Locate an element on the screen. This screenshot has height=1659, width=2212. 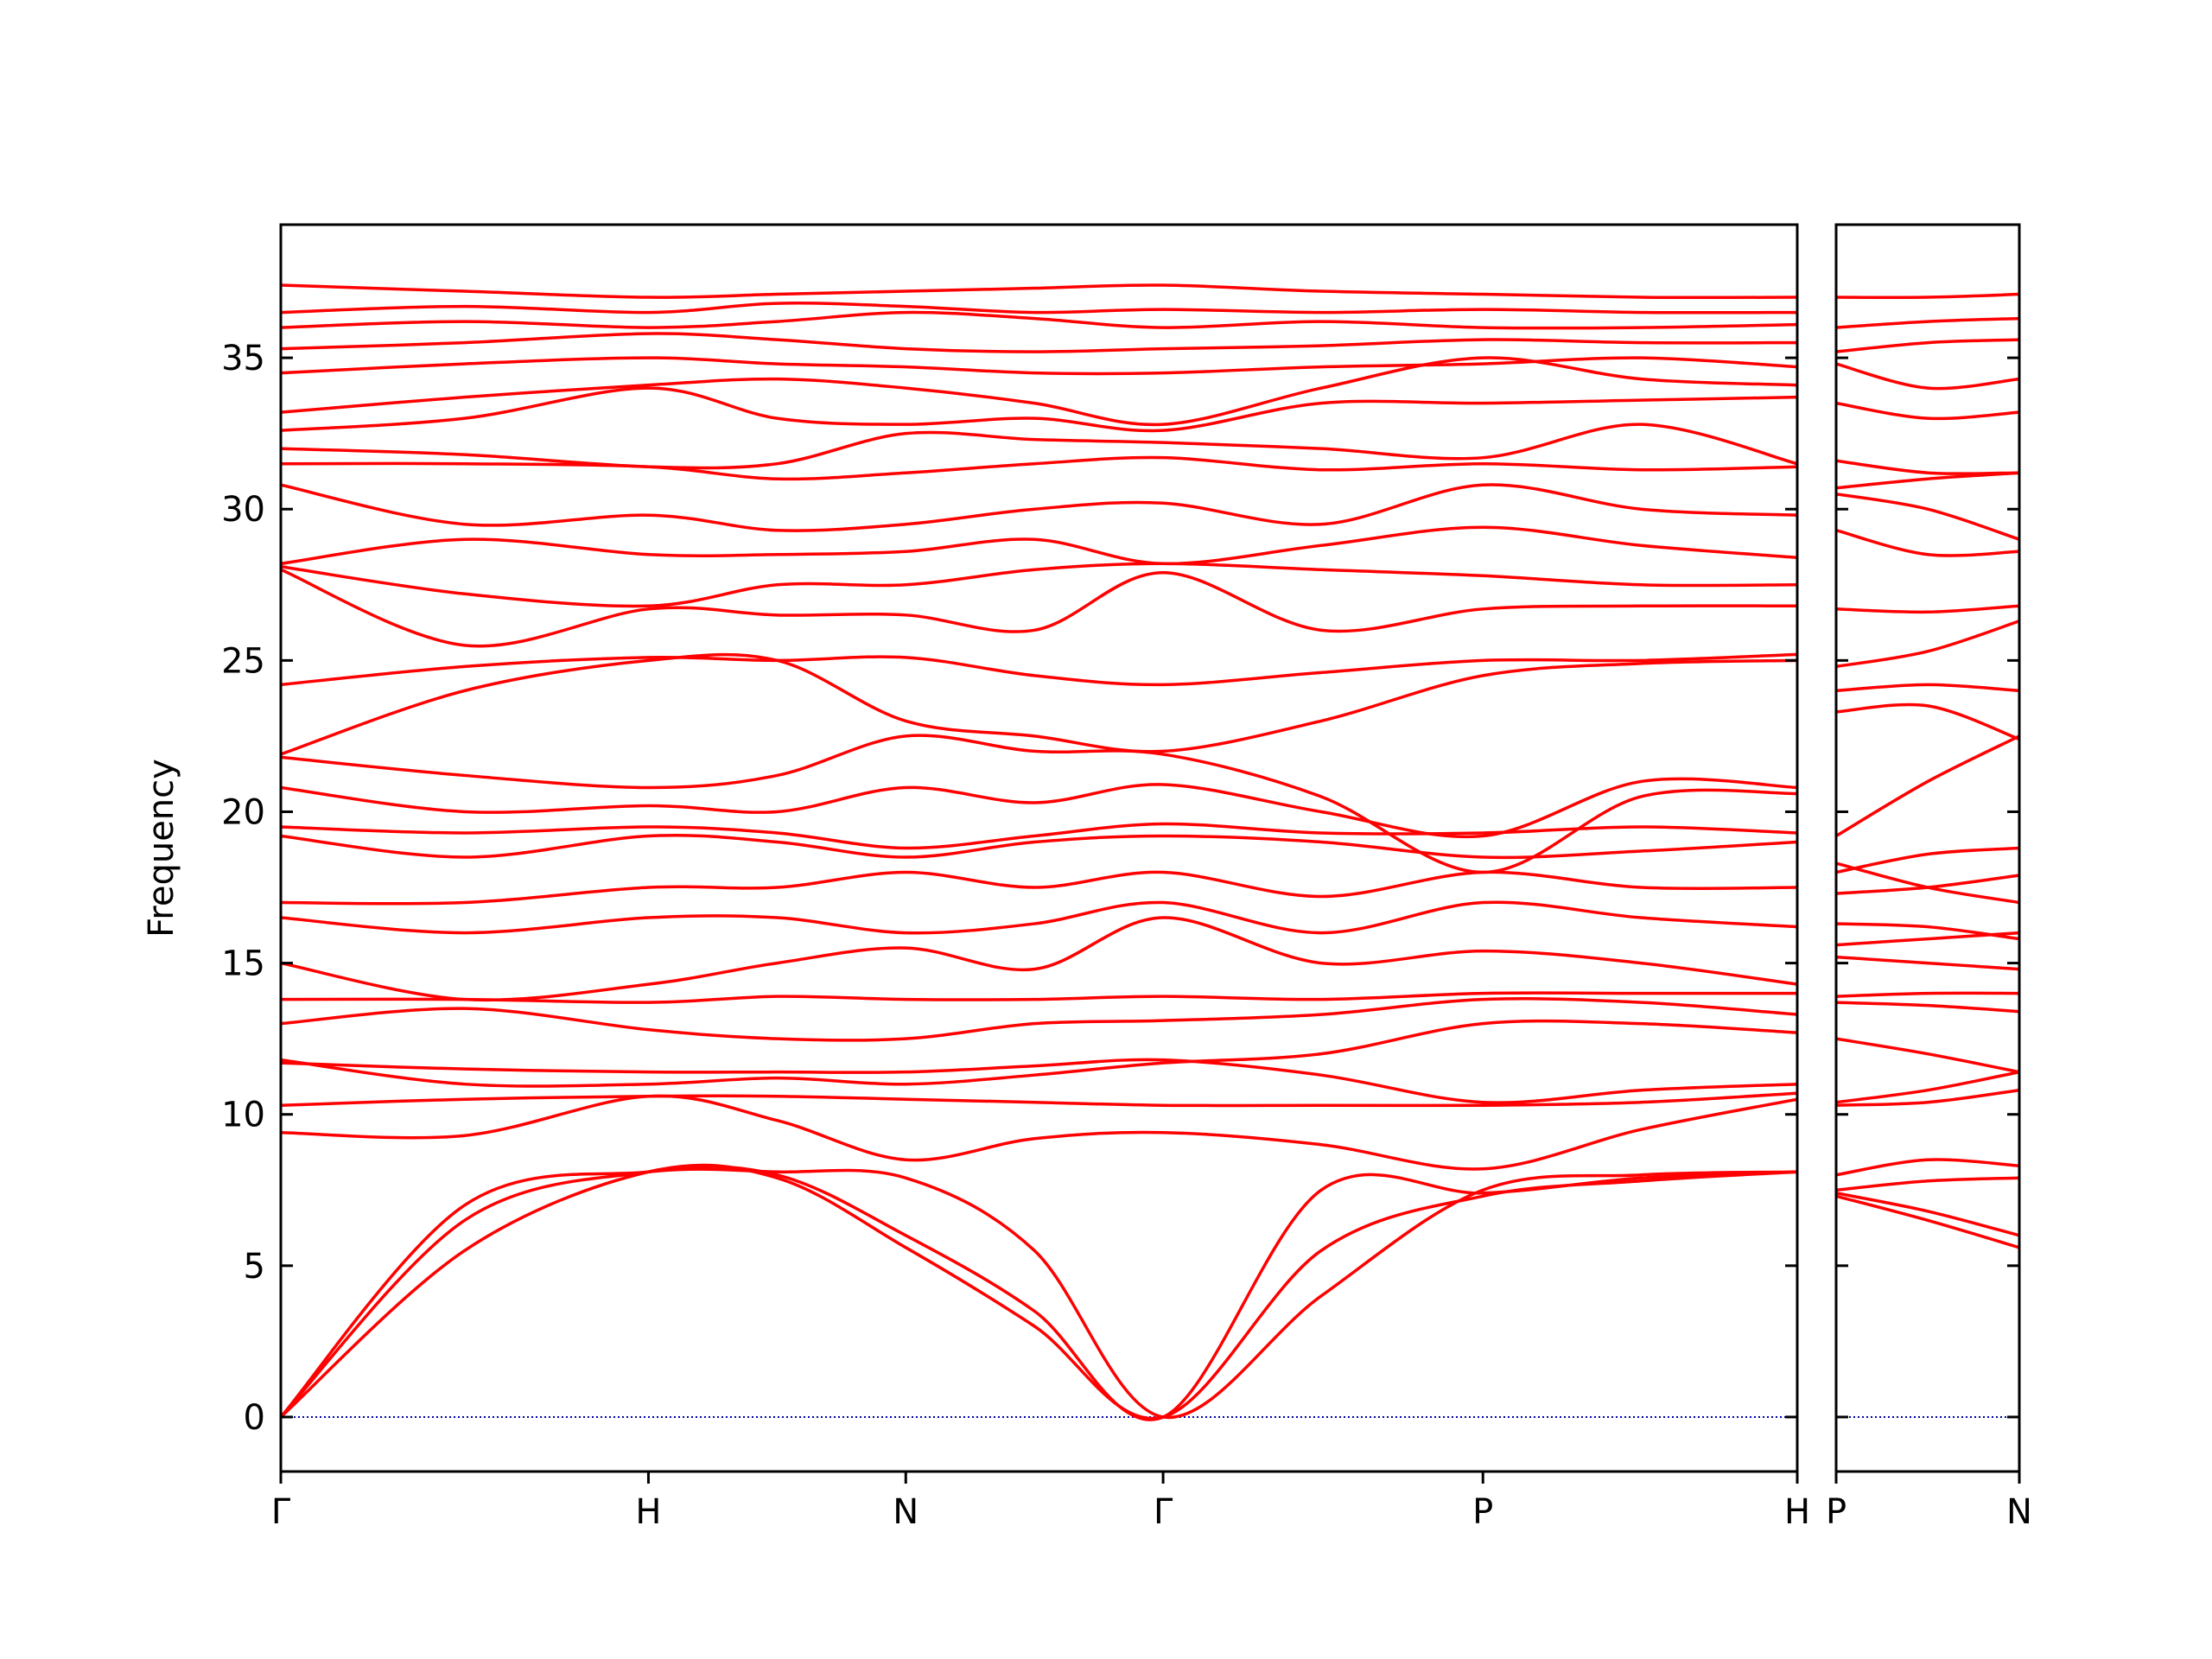
plot-frame is located at coordinates (1927, 848).